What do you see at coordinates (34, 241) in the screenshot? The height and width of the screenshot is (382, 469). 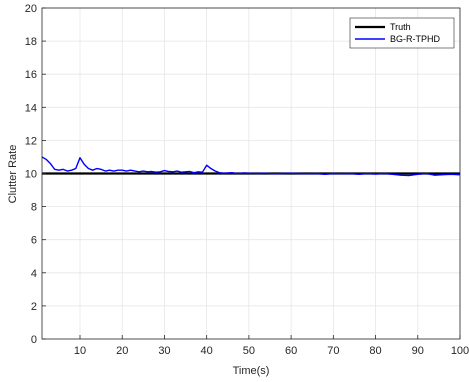 I see `y-tick-label: 6` at bounding box center [34, 241].